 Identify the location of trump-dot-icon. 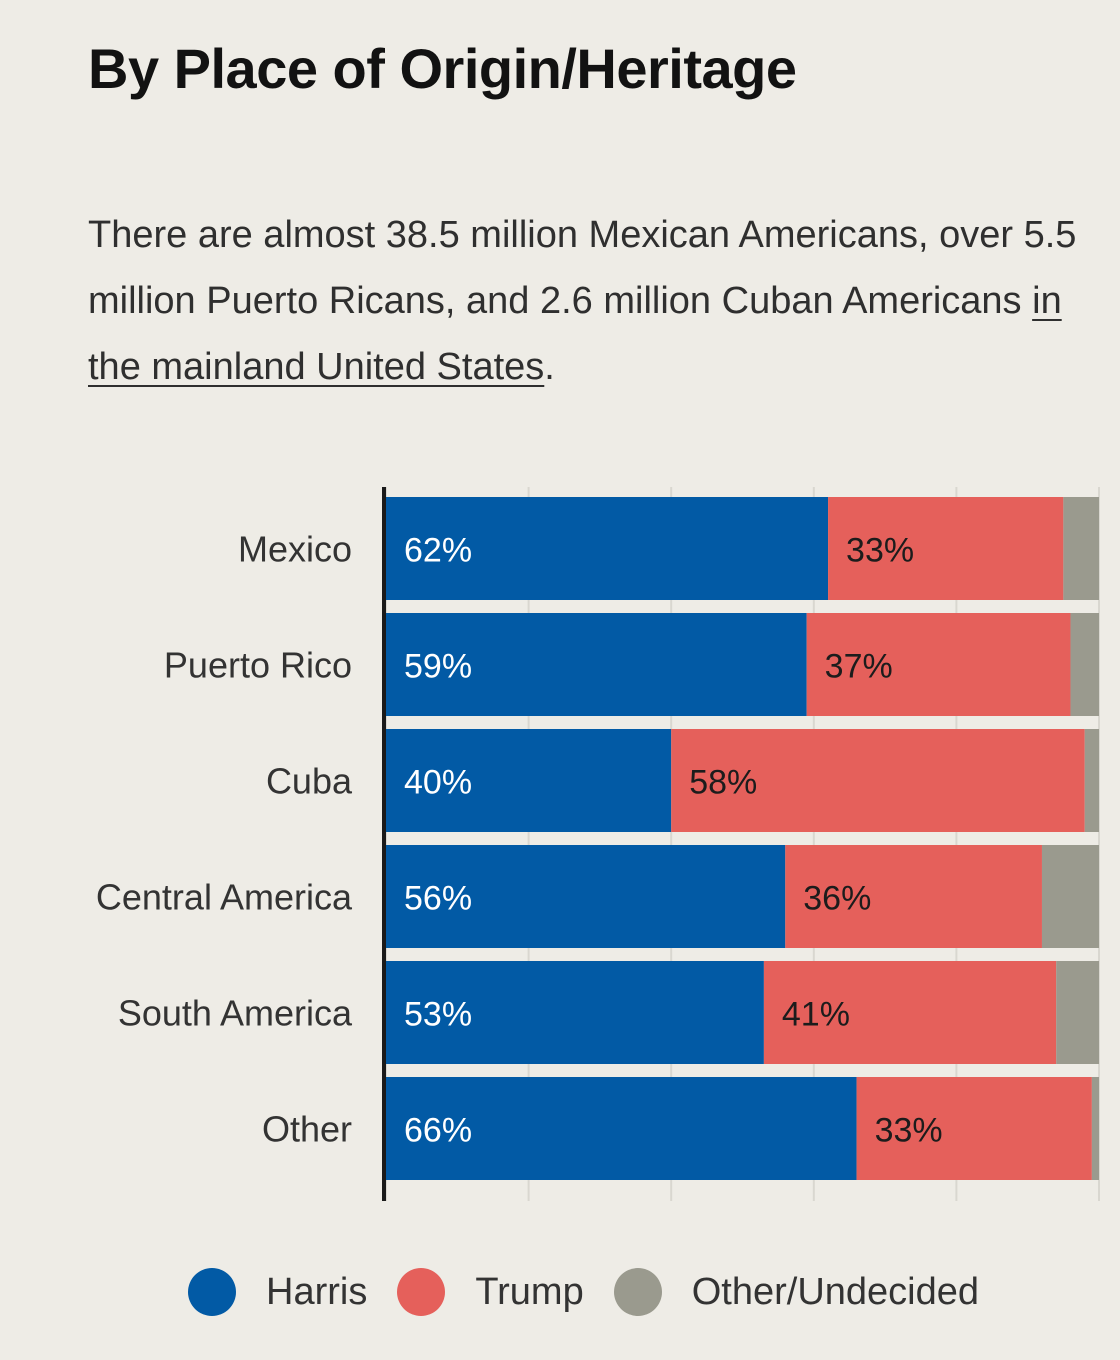
(421, 1292).